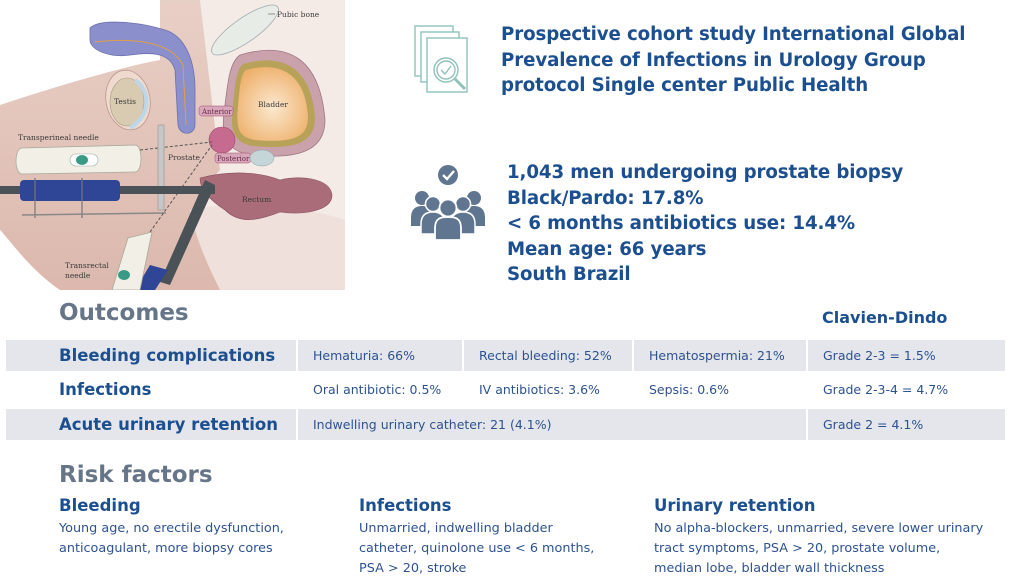  What do you see at coordinates (681, 223) in the screenshot?
I see `cohort-antibiotics-use: < 6 months antibiotics use: 14.4%` at bounding box center [681, 223].